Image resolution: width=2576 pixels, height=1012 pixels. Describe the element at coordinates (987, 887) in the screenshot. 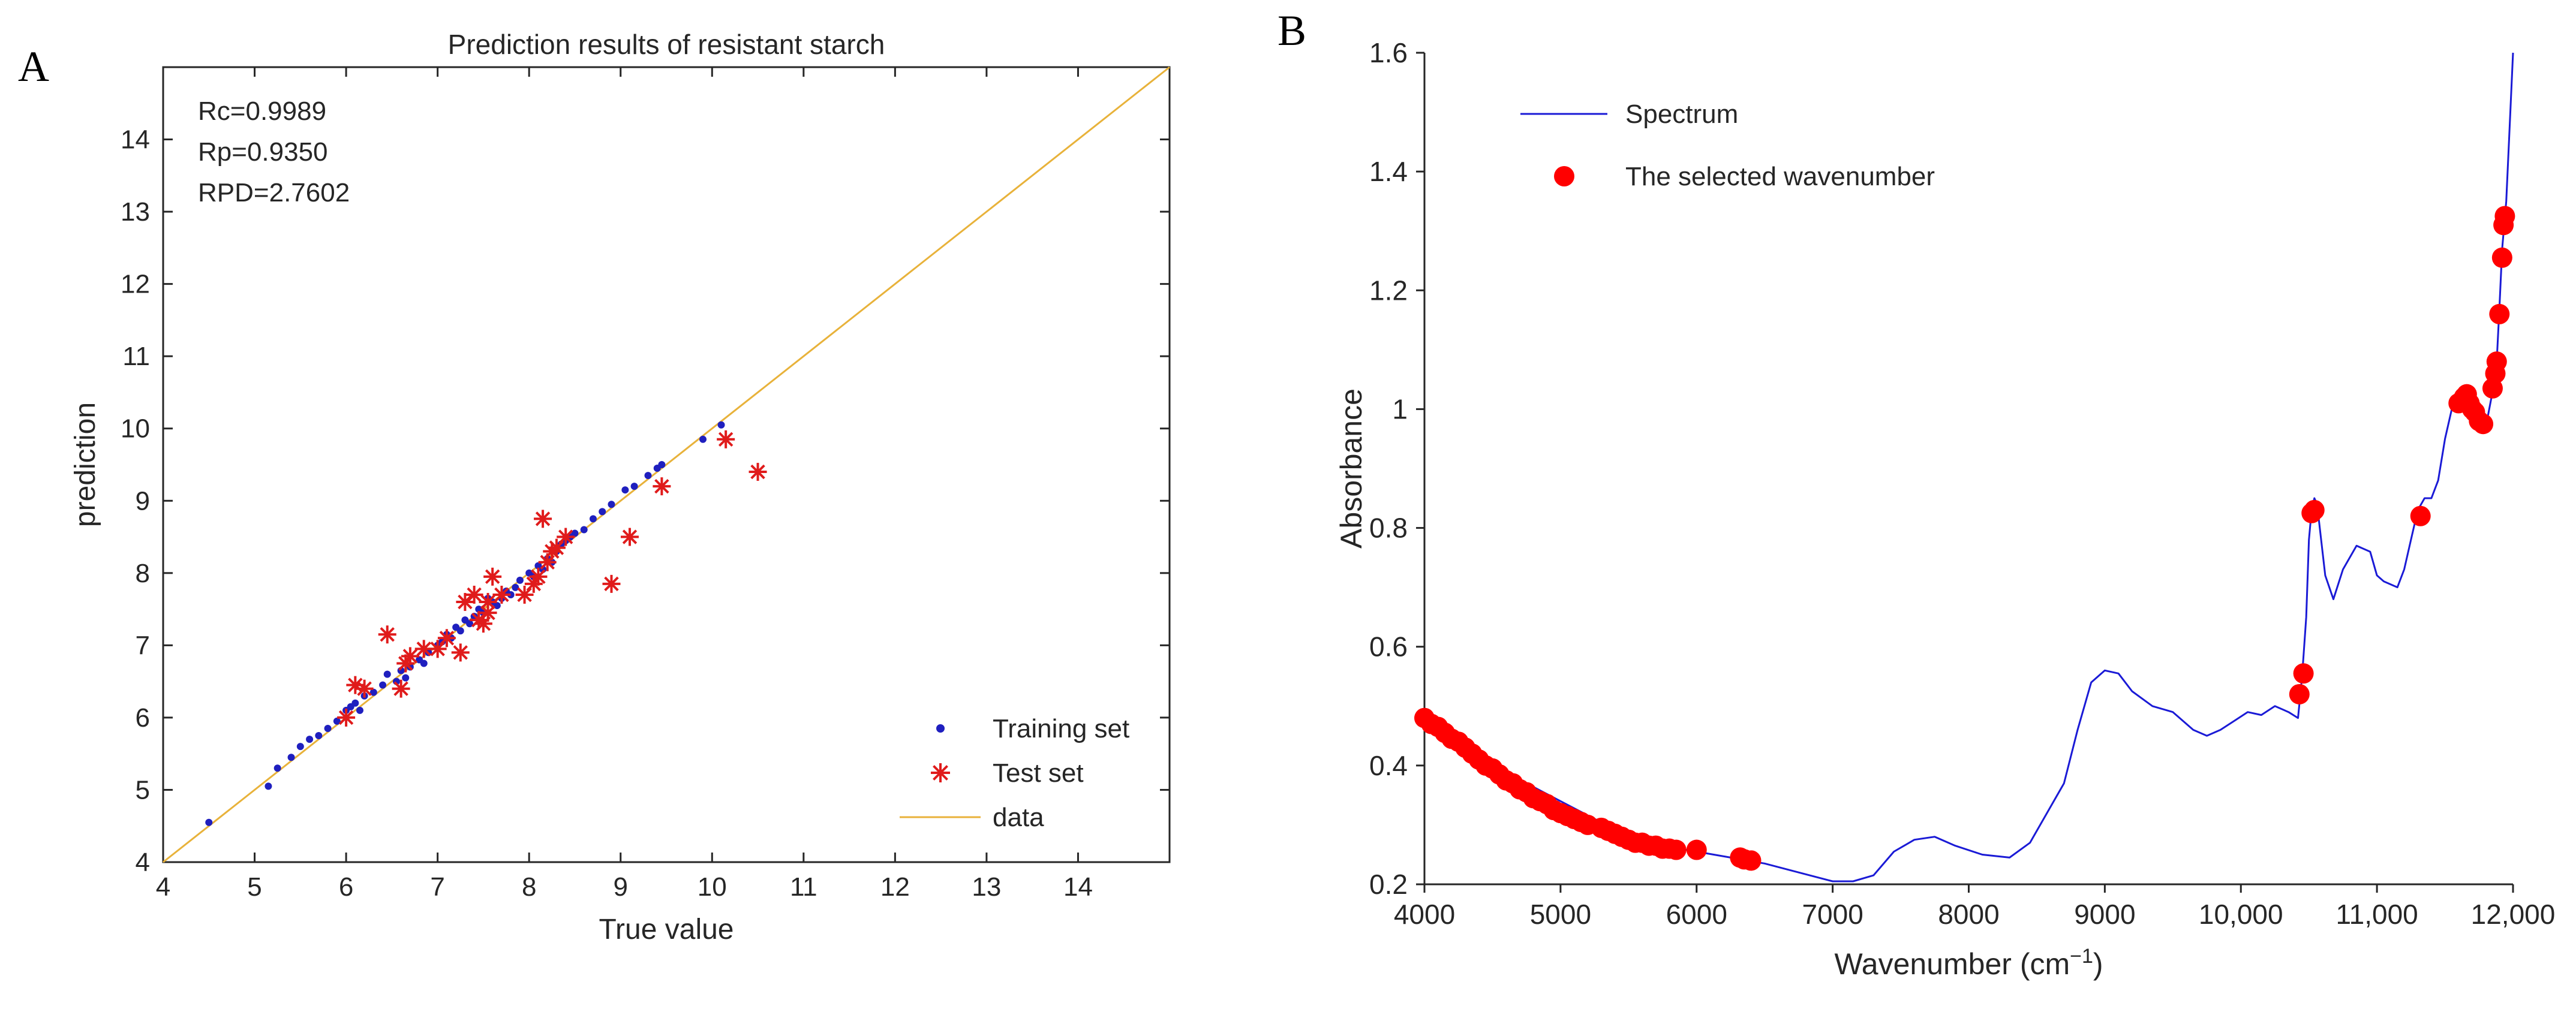

I see `x-tick-label-a: 13` at that location.